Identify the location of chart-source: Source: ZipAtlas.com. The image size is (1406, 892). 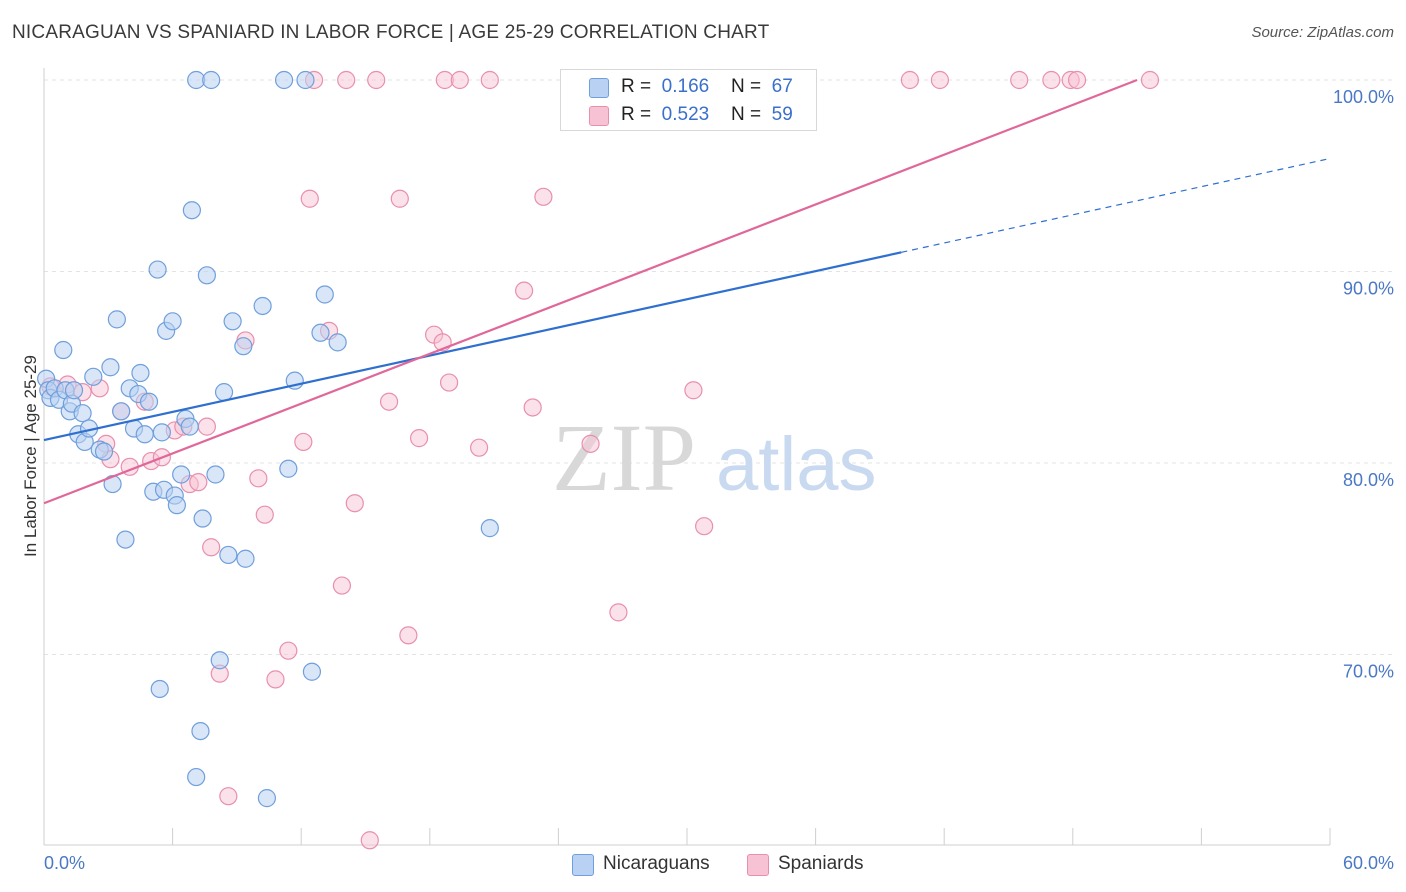
(1322, 32).